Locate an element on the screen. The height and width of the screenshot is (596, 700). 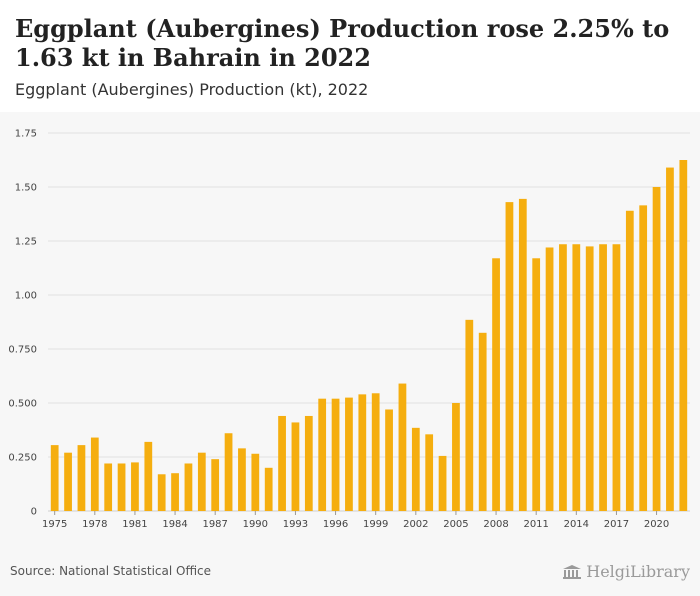
bar-2016 is located at coordinates (603, 378).